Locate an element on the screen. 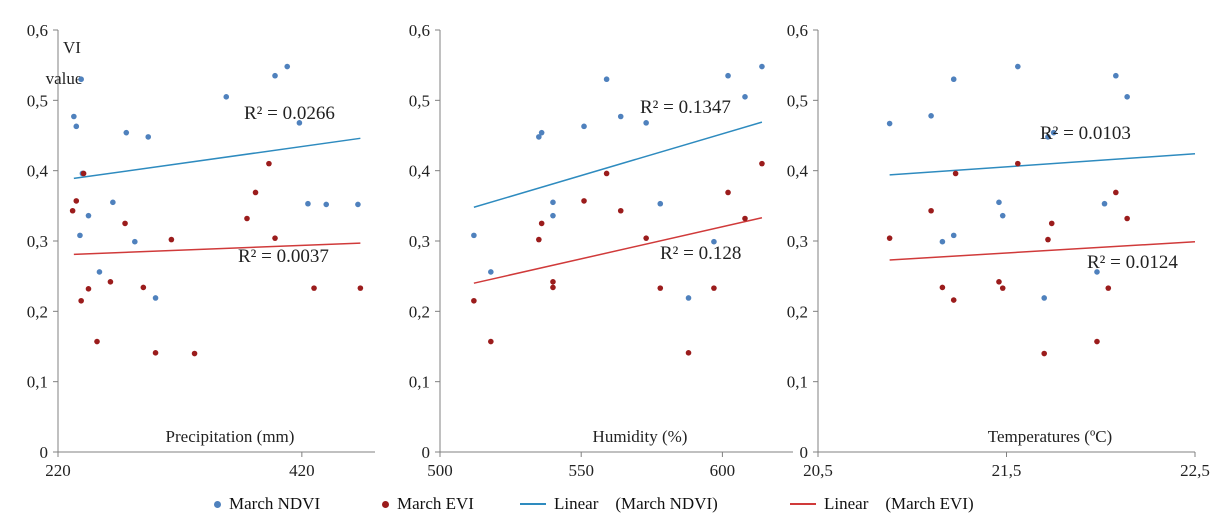  panel-1-x-axis-label: Precipitation (mm) is located at coordinates (230, 436).